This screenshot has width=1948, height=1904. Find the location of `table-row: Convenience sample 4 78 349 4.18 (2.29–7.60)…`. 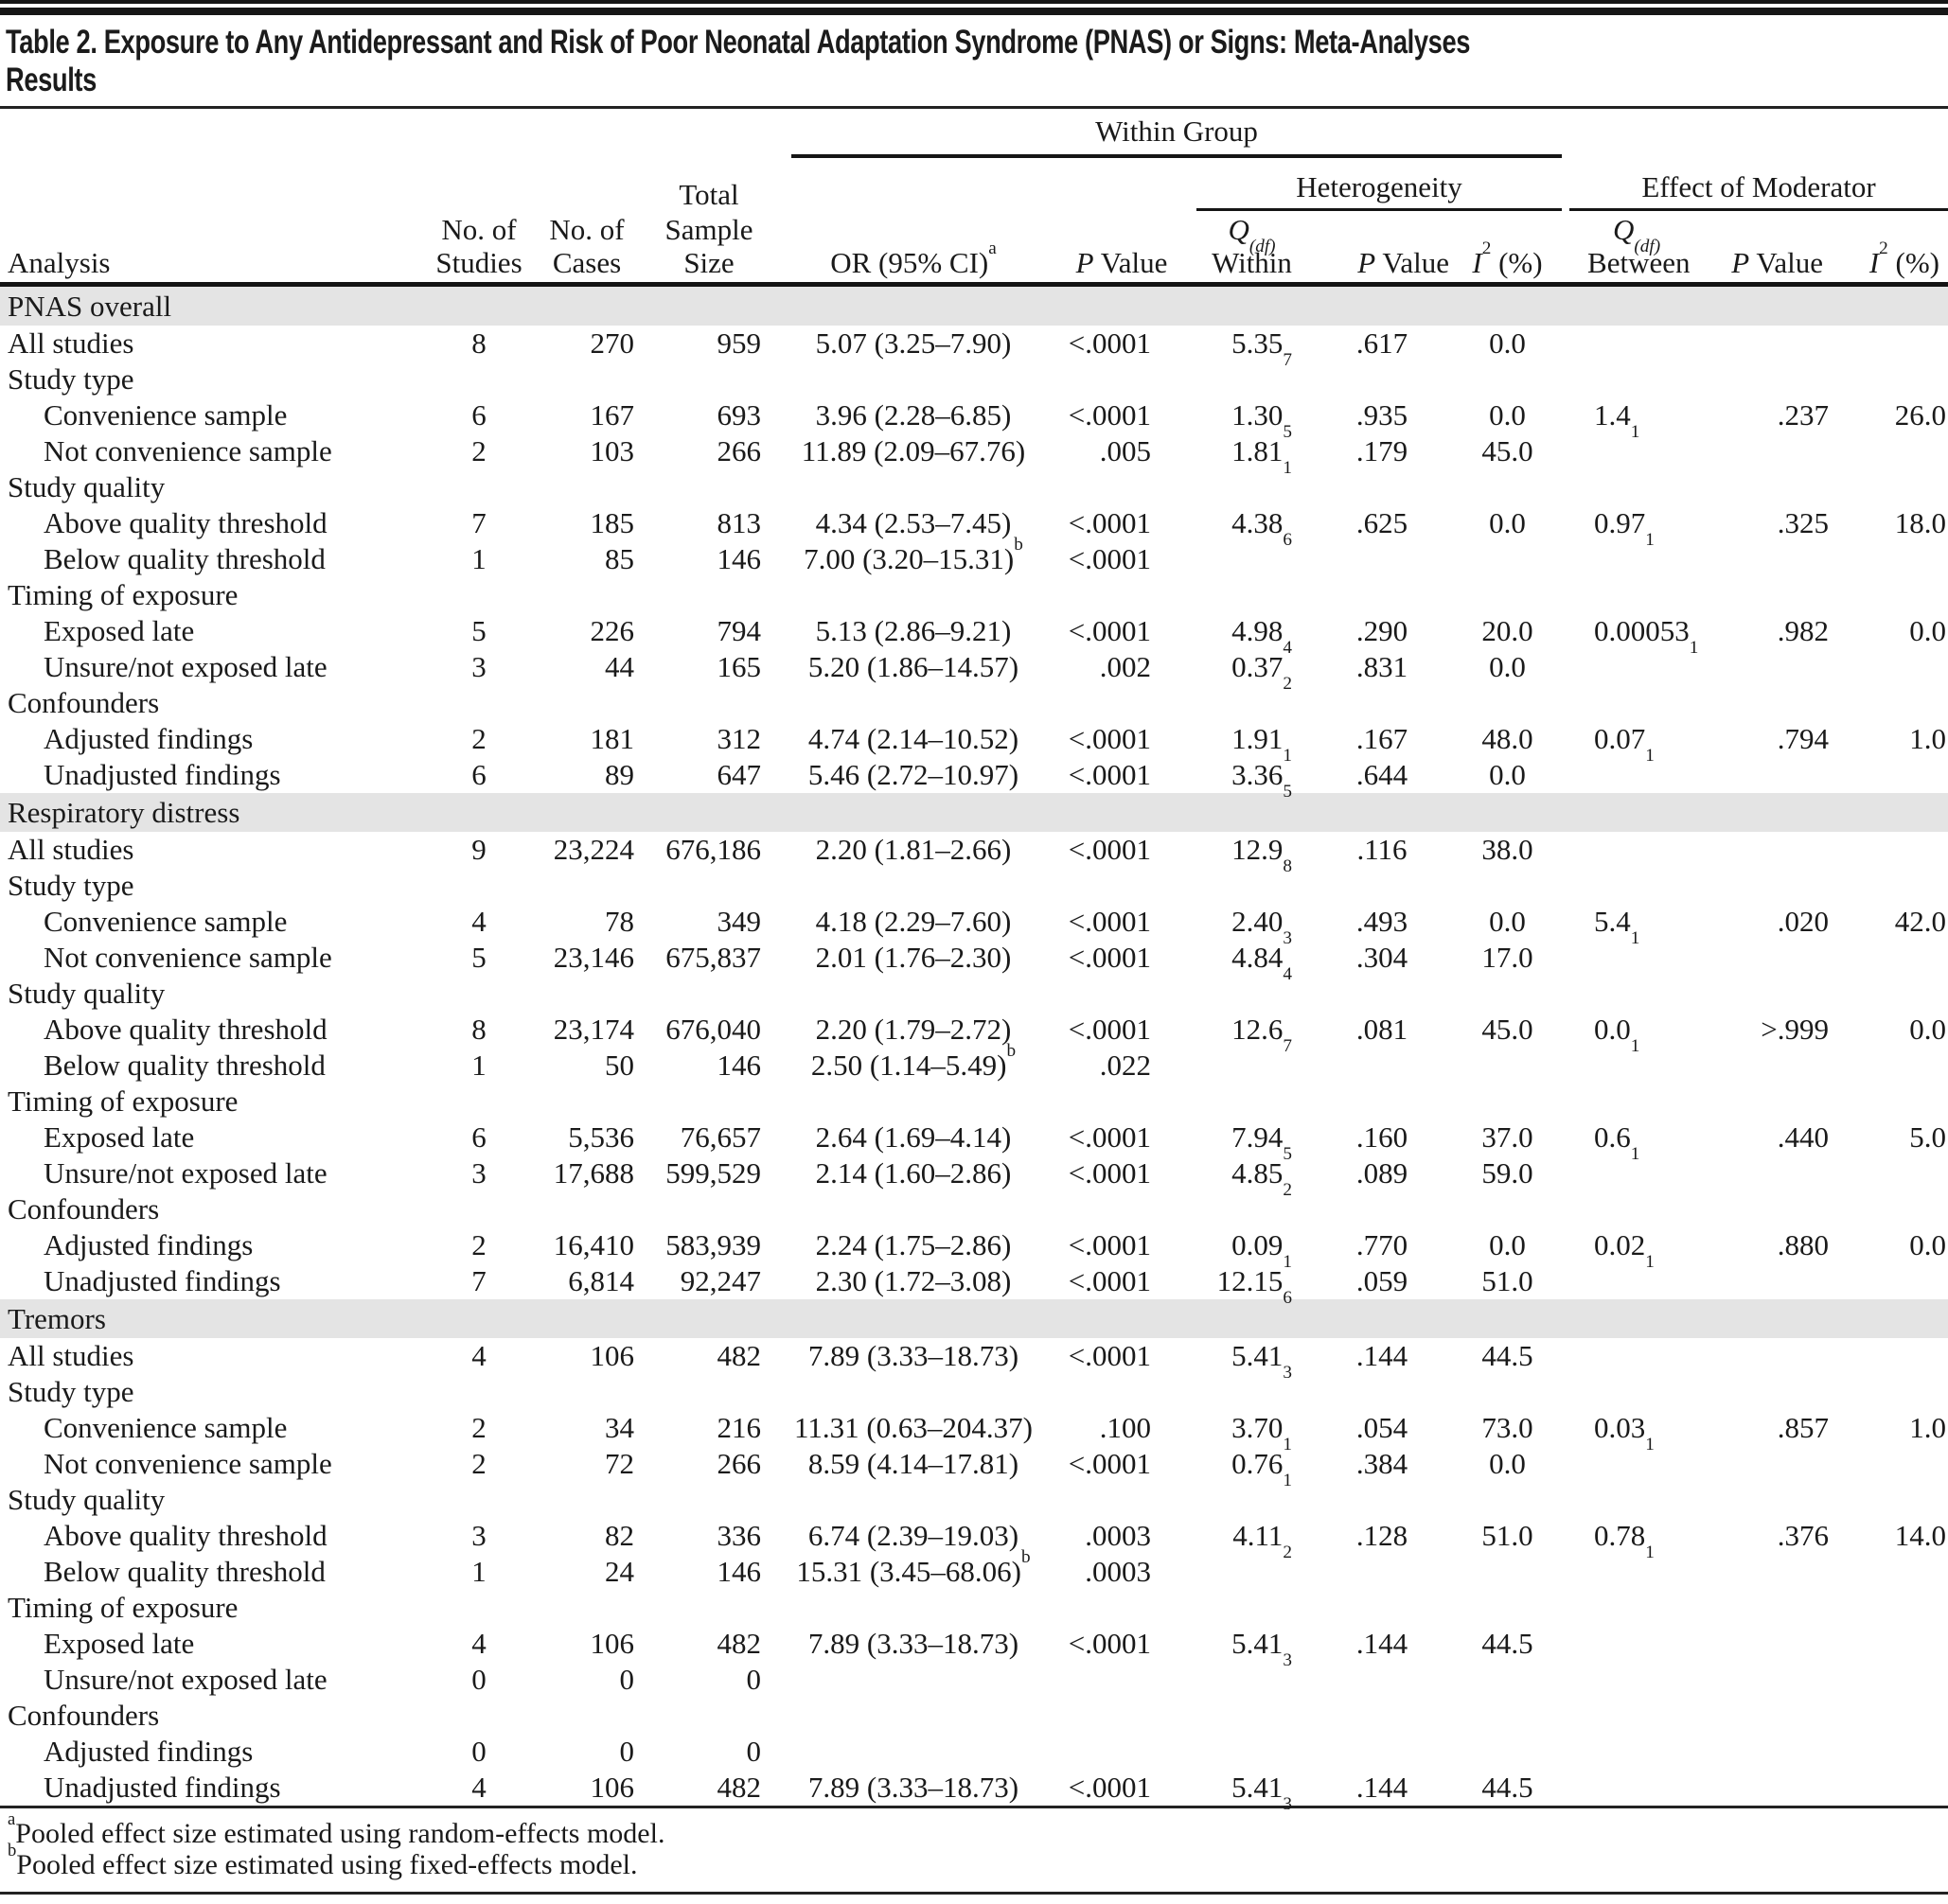

table-row: Convenience sample 4 78 349 4.18 (2.29–7.60)… is located at coordinates (974, 925).